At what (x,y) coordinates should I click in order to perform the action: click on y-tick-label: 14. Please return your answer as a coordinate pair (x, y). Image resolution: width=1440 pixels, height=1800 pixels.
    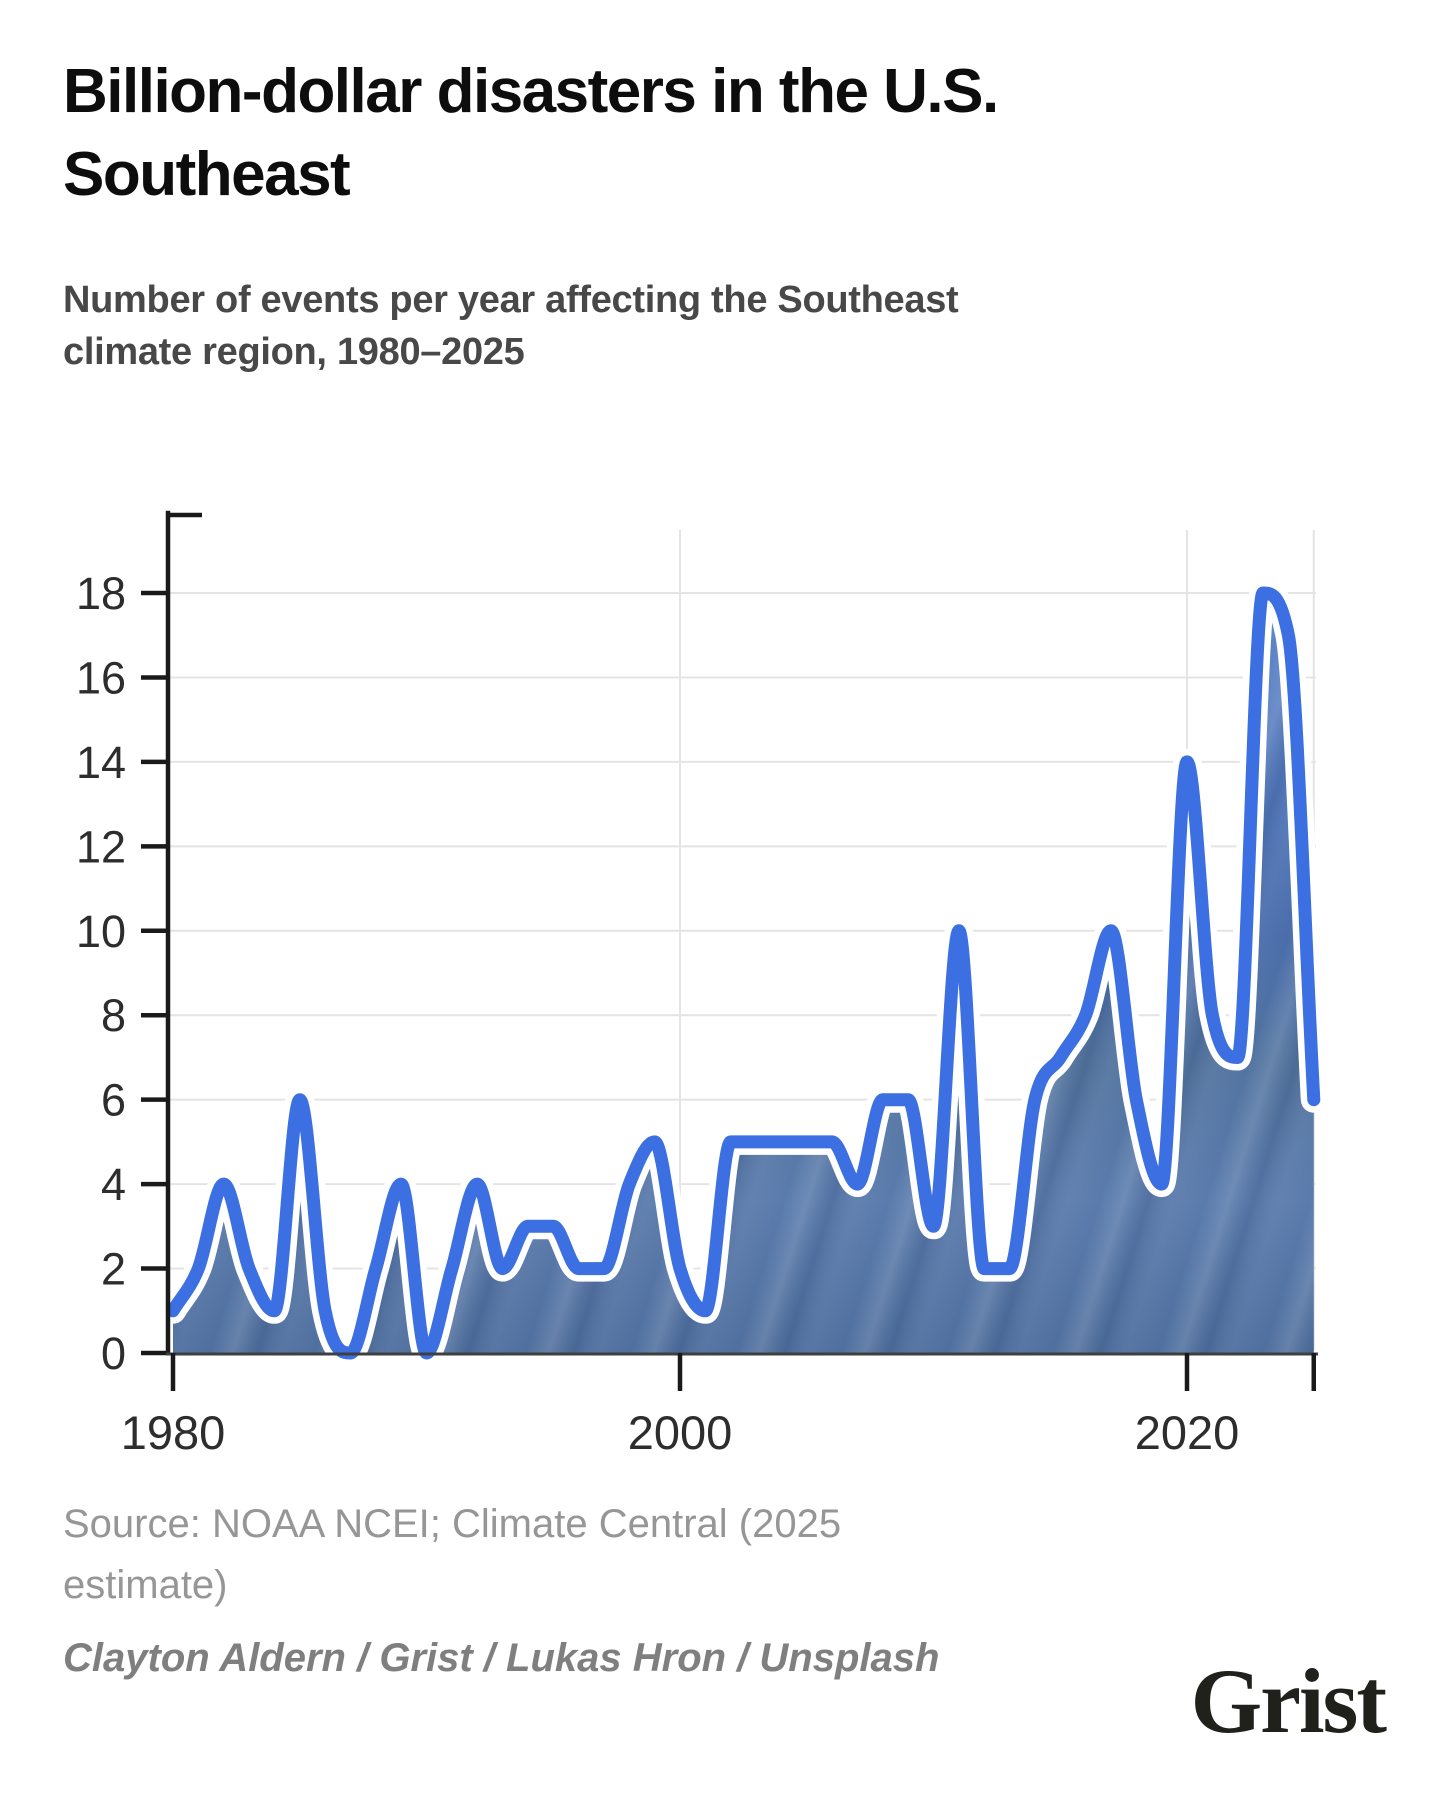
    Looking at the image, I should click on (101, 762).